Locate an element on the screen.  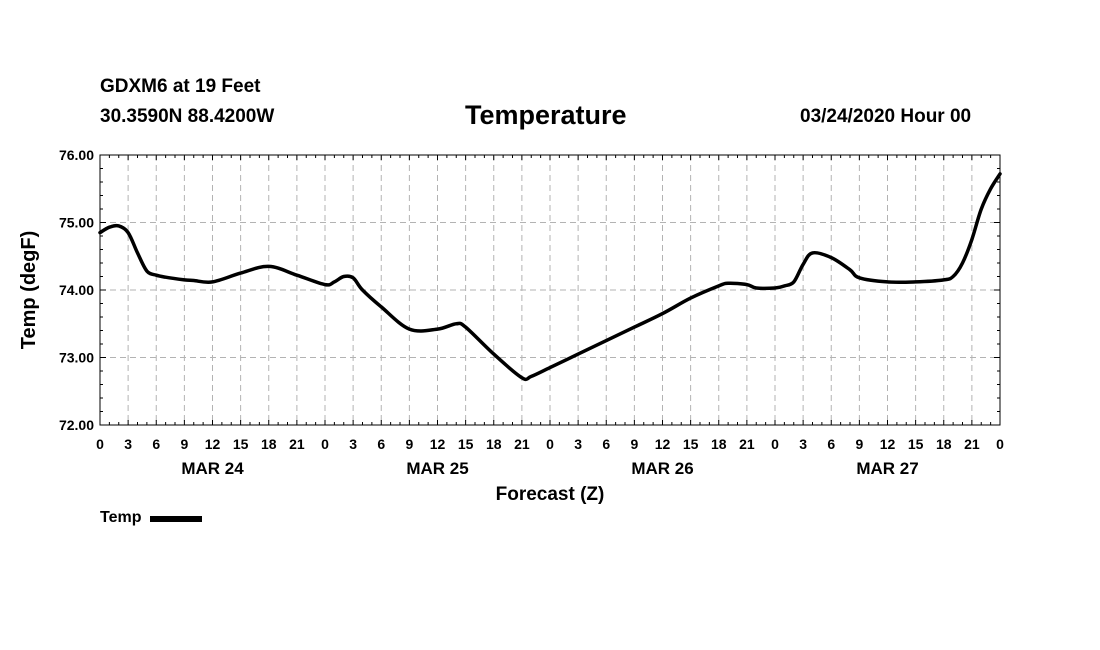
day-label: MAR 26 is located at coordinates (662, 468).